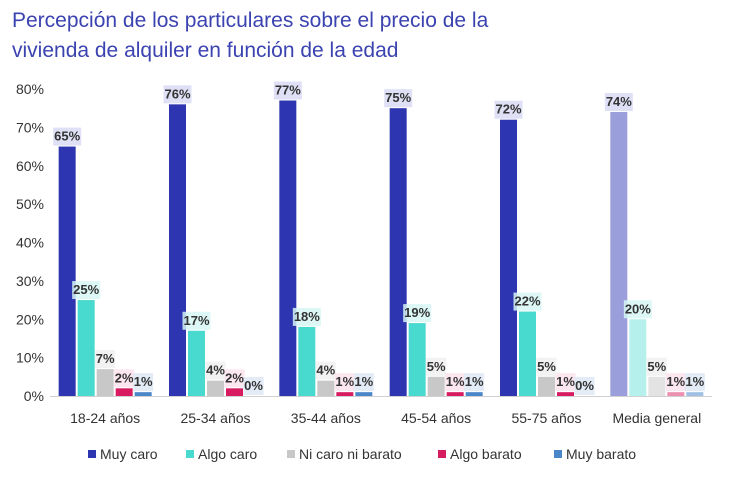 This screenshot has width=731, height=478. I want to click on data-label: 20%, so click(638, 308).